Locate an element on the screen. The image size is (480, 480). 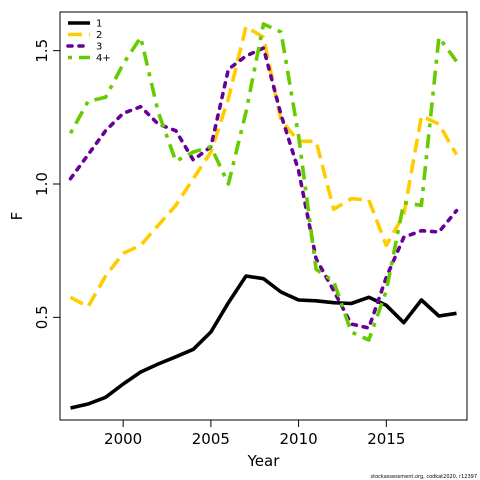
y-tick-label: 1.0 is located at coordinates (42, 184).